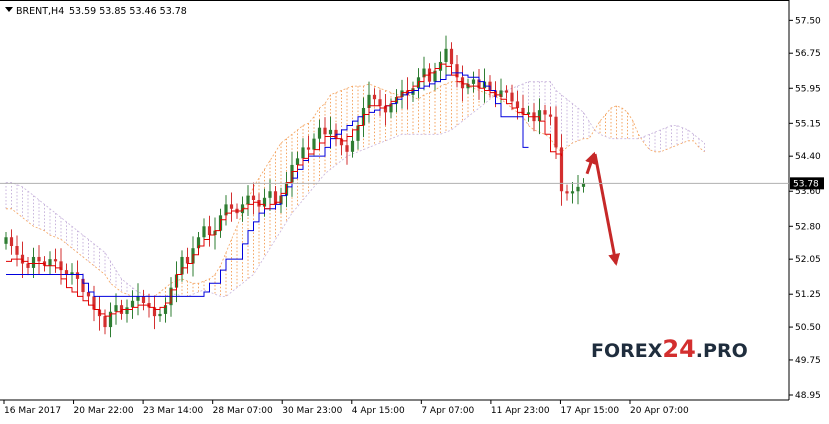 The height and width of the screenshot is (424, 829). What do you see at coordinates (40, 11) in the screenshot?
I see `symbol-label: BRENT,H4` at bounding box center [40, 11].